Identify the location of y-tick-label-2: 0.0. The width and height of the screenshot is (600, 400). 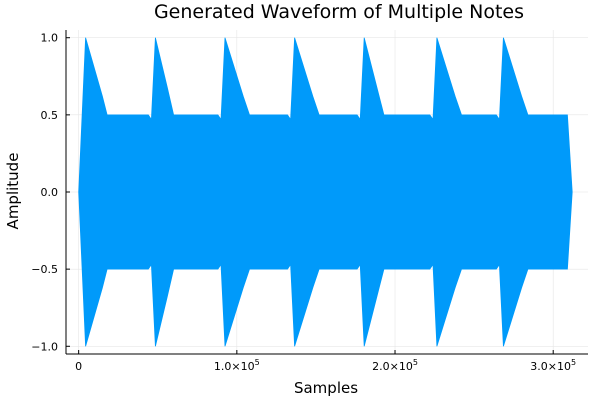
(50, 192).